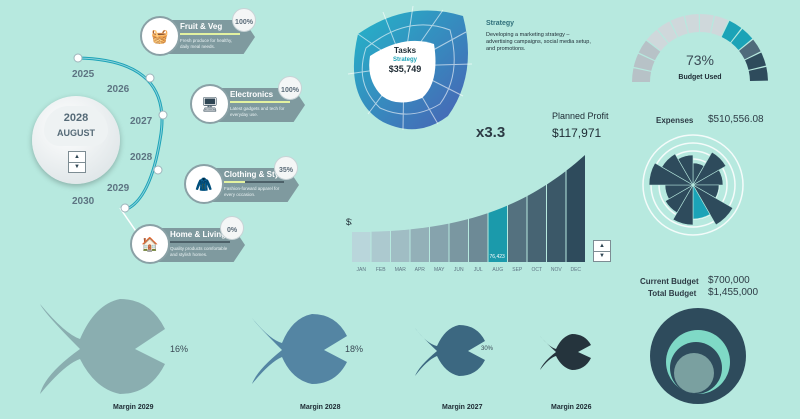 This screenshot has width=800, height=419. I want to click on tasks-subtitle: Strategy, so click(404, 60).